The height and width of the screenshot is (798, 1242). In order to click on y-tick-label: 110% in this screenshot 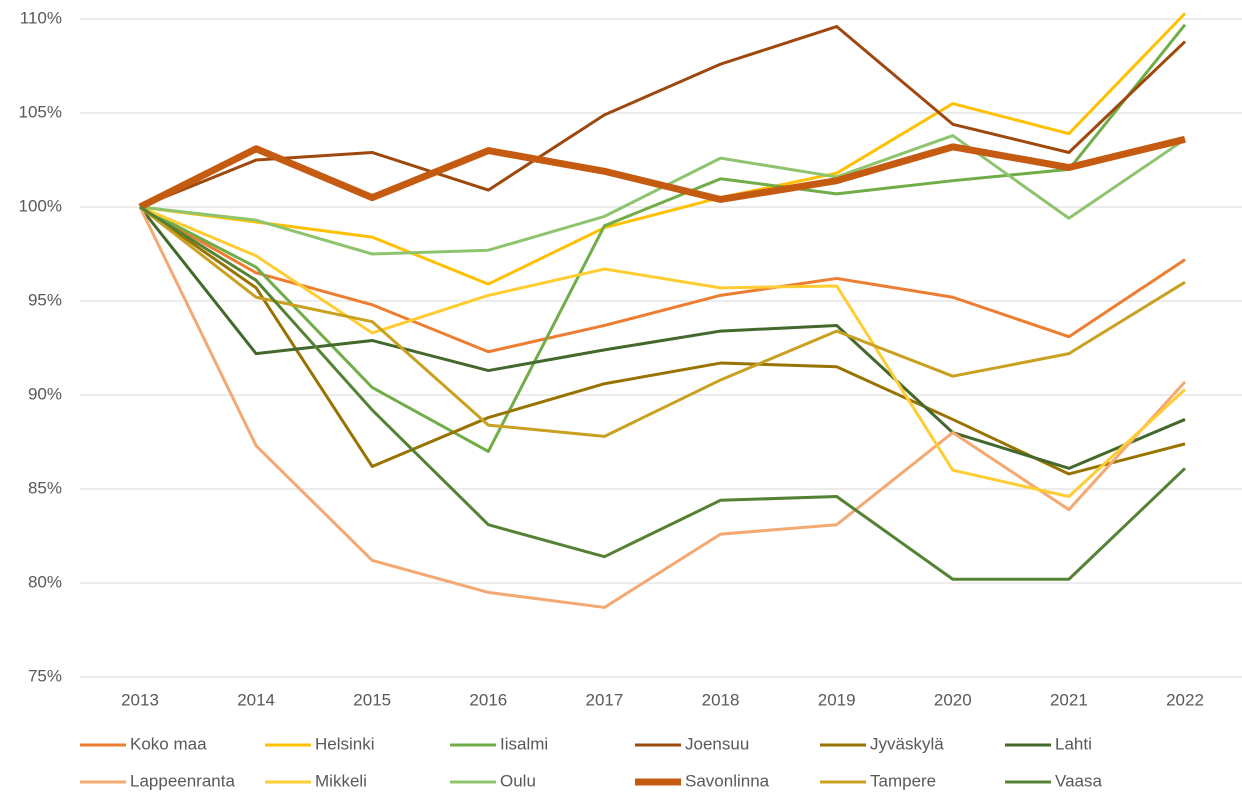, I will do `click(41, 17)`.